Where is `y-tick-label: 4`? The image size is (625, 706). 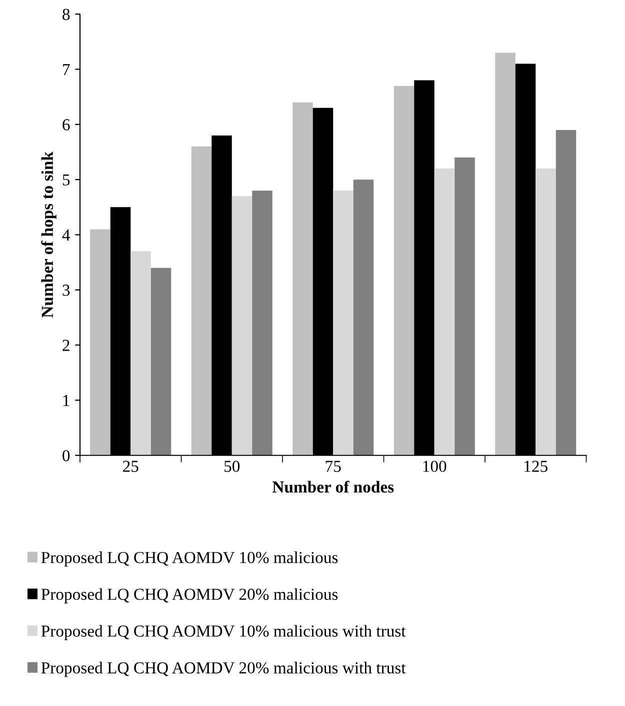
y-tick-label: 4 is located at coordinates (66, 235).